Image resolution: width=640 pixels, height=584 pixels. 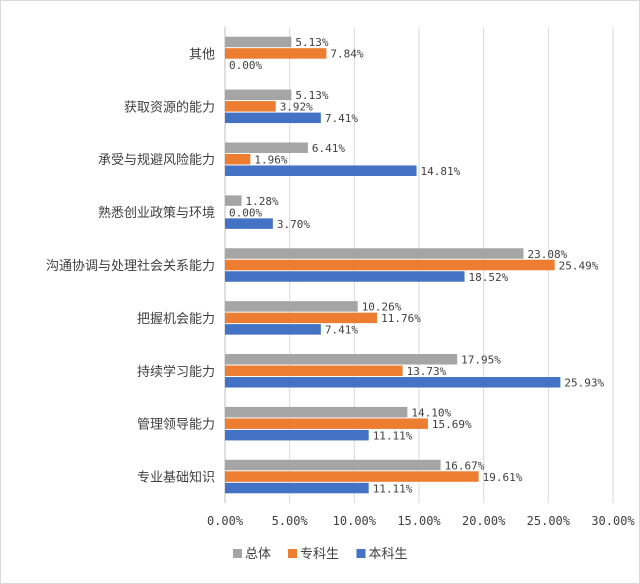 What do you see at coordinates (156, 160) in the screenshot?
I see `category-label: 承受与规避风险能力` at bounding box center [156, 160].